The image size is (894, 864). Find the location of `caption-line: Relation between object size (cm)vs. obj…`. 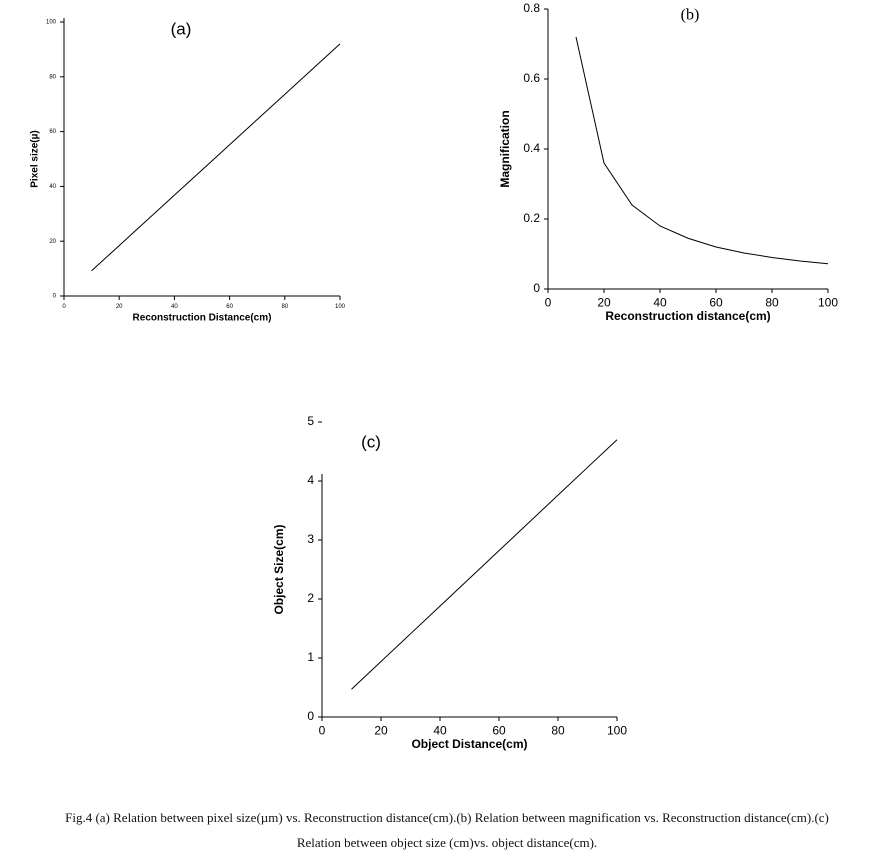

caption-line: Relation between object size (cm)vs. obj… is located at coordinates (447, 842).